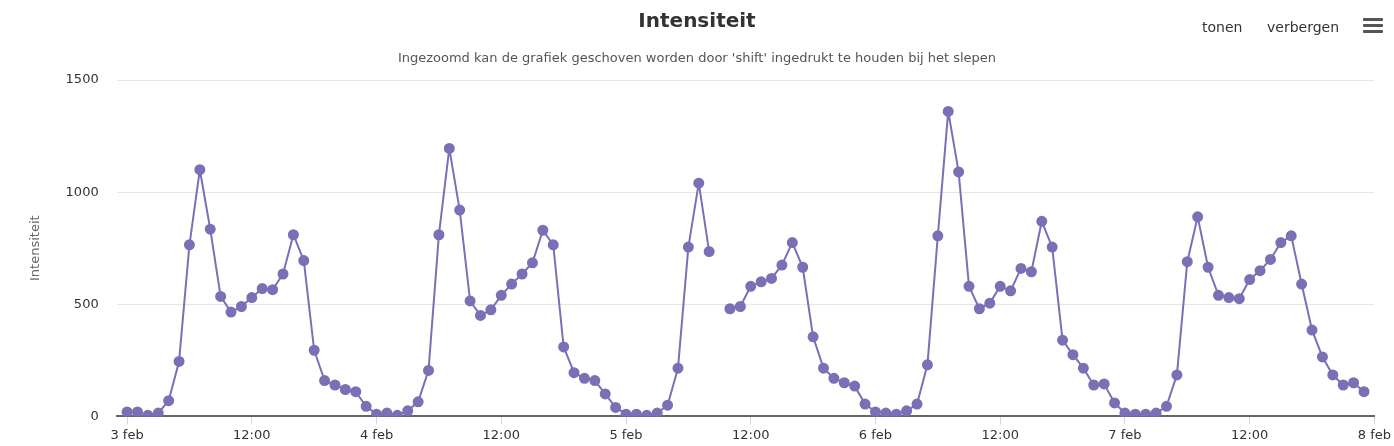 The height and width of the screenshot is (446, 1394). Describe the element at coordinates (1222, 27) in the screenshot. I see `text: tonen` at that location.